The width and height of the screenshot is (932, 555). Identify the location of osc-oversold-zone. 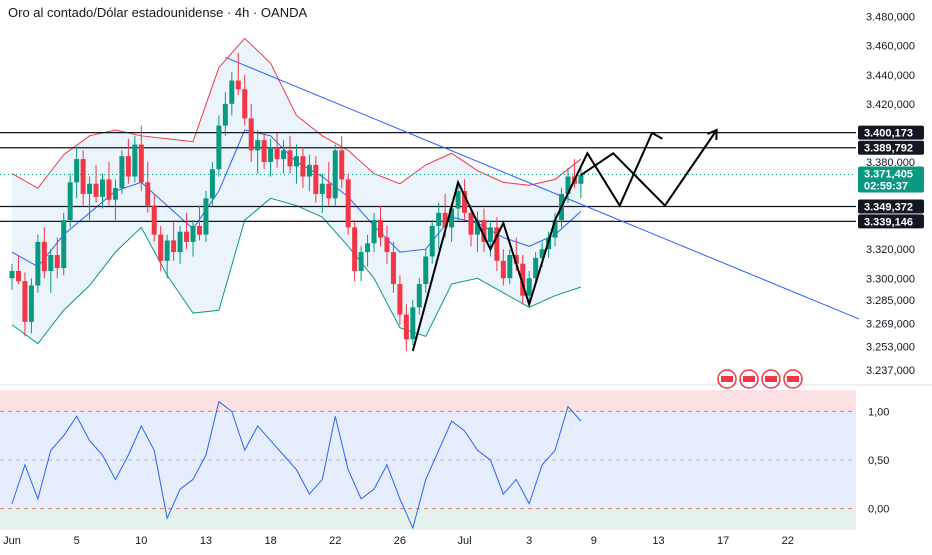
(428, 519).